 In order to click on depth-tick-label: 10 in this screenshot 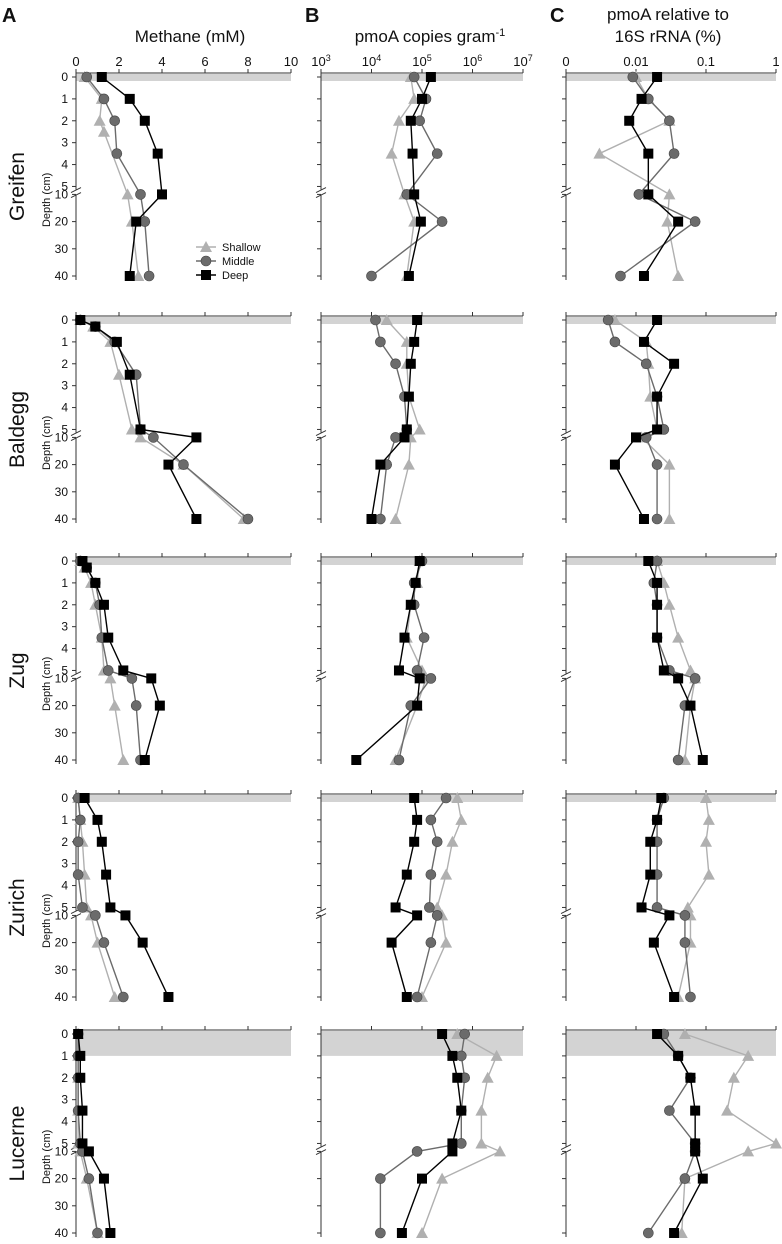, I will do `click(62, 678)`.